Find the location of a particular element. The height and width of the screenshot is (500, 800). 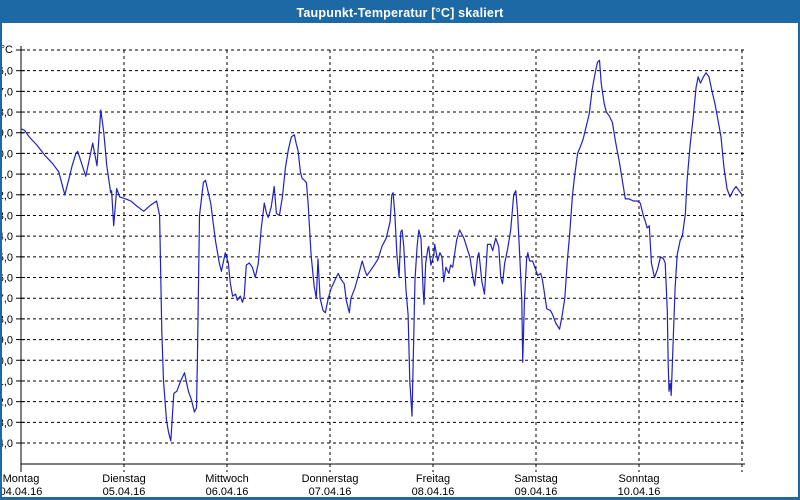

y-tick-label: -20,0 is located at coordinates (7, 154).